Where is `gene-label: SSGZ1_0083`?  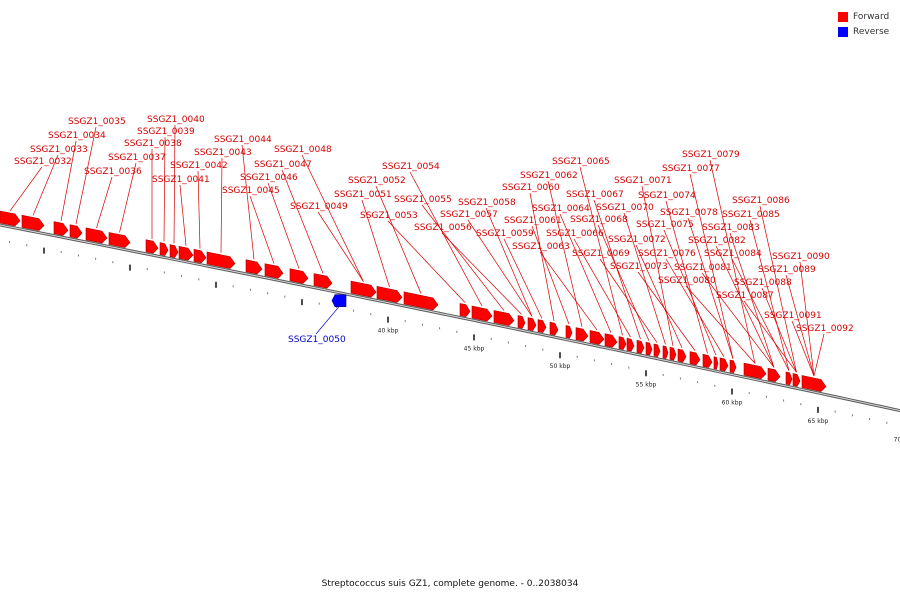 gene-label: SSGZ1_0083 is located at coordinates (731, 228).